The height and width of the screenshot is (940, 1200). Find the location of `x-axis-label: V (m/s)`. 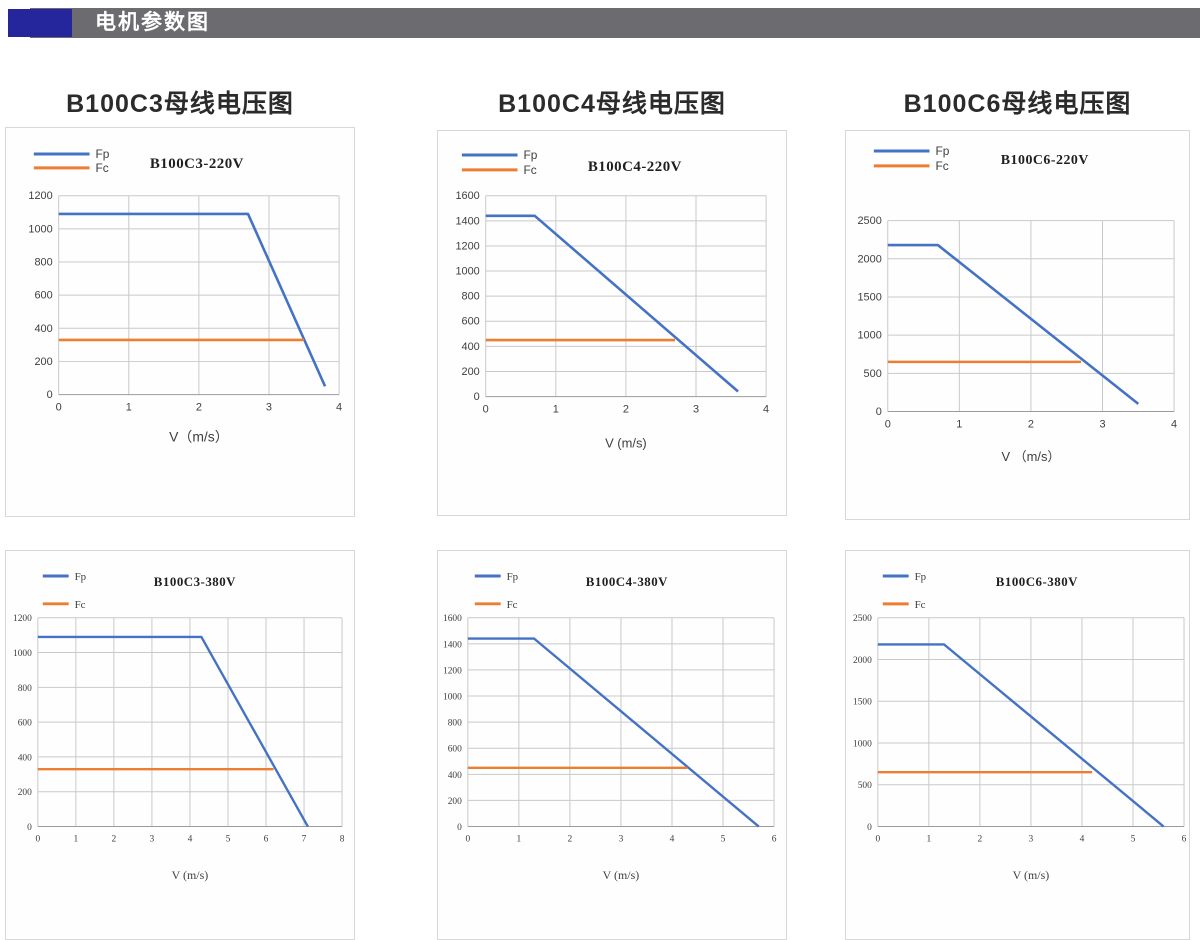

x-axis-label: V (m/s) is located at coordinates (190, 875).